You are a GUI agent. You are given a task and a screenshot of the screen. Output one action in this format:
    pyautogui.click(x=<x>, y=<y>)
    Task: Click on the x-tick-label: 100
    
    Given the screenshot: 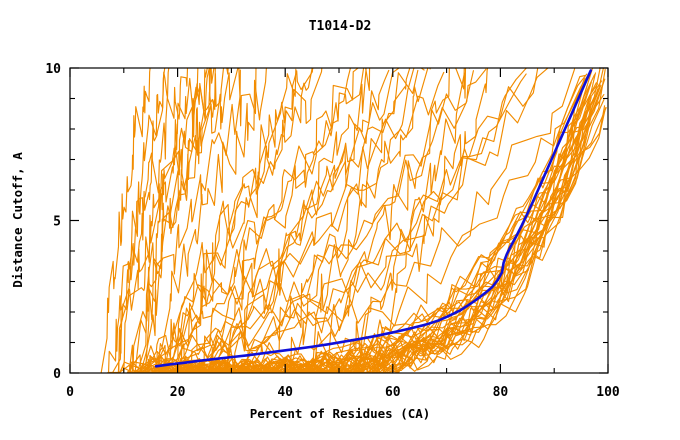 What is the action you would take?
    pyautogui.click(x=608, y=392)
    